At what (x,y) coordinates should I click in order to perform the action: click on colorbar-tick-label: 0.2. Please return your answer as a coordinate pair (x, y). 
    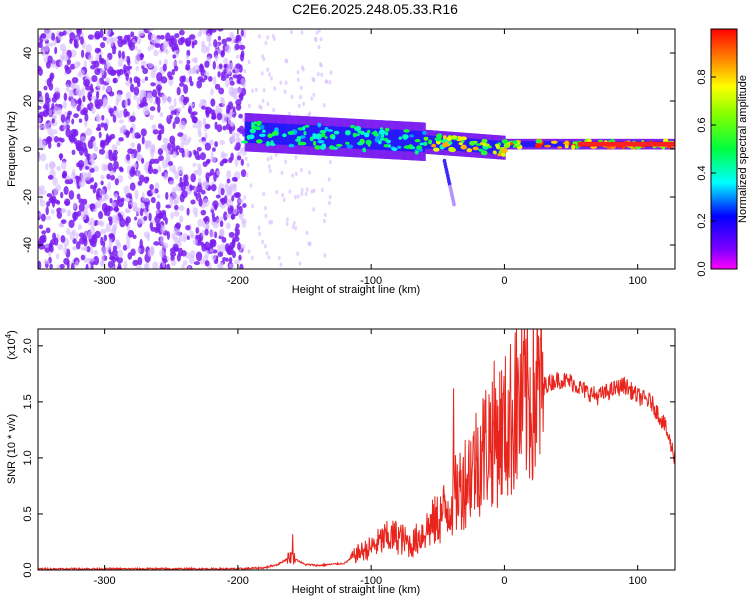
    Looking at the image, I should click on (702, 220).